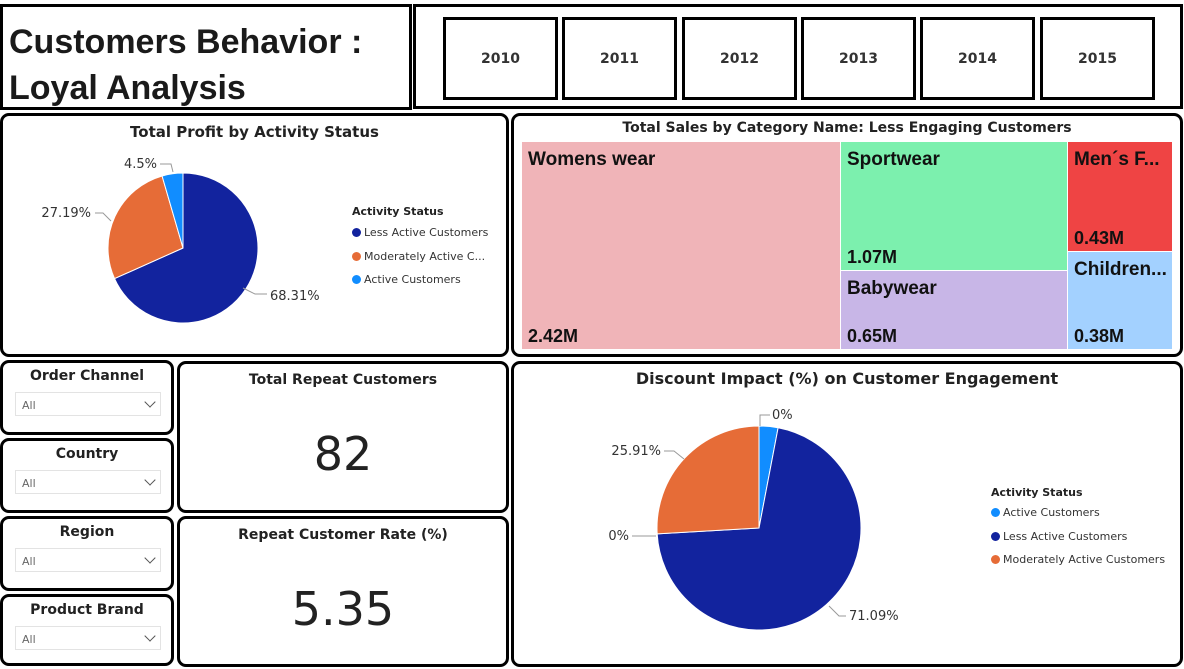  I want to click on discount-legend-item-moderately-active: Moderately Active Customers, so click(1078, 559).